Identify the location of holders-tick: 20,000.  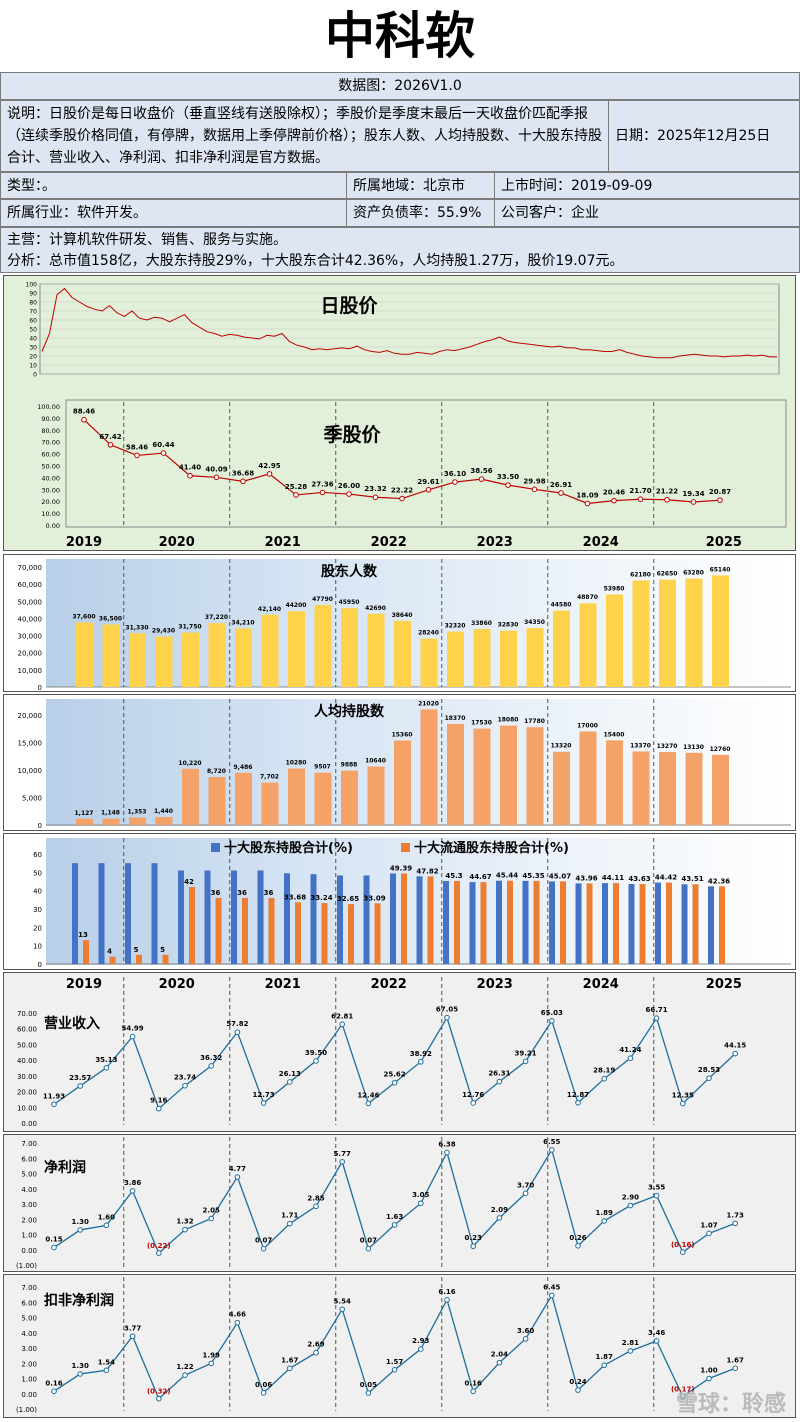
(30, 654).